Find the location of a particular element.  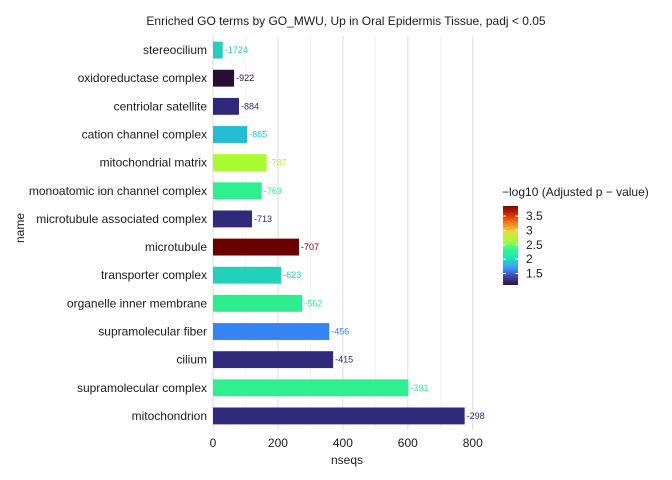

data-label: -884 is located at coordinates (250, 106).